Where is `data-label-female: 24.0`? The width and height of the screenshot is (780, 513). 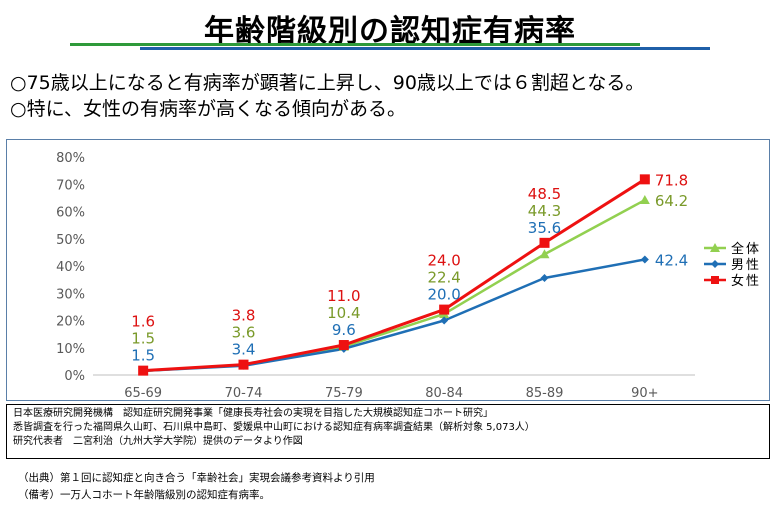
data-label-female: 24.0 is located at coordinates (443, 261).